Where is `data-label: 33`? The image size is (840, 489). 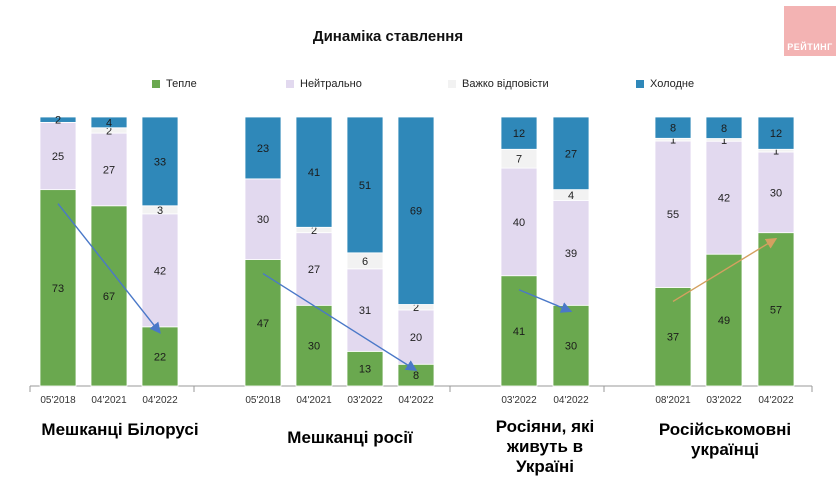 data-label: 33 is located at coordinates (160, 162).